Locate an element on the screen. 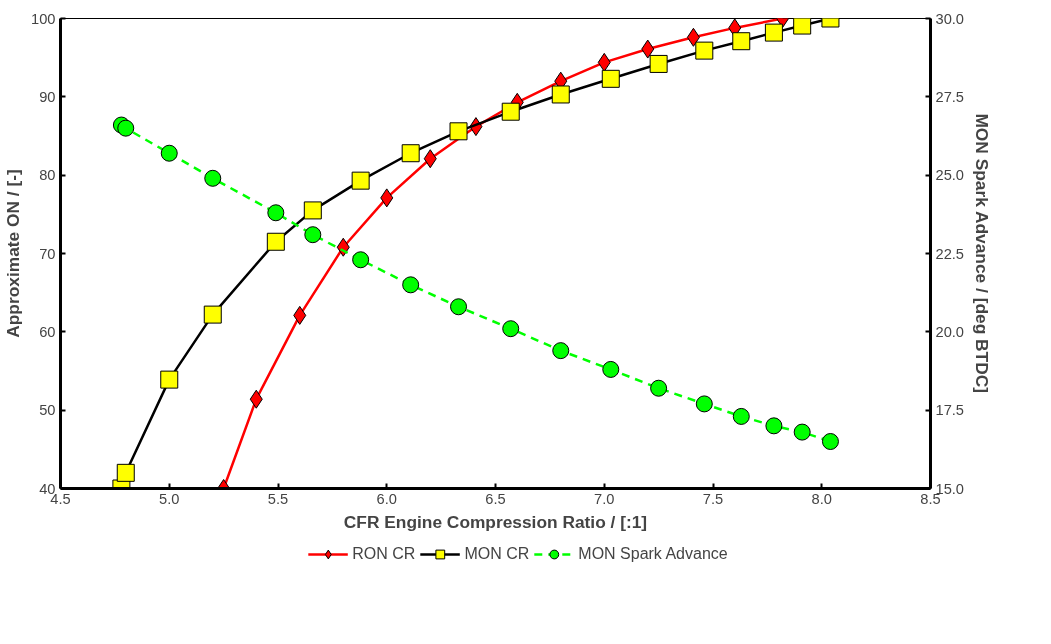  y2-tick-label: 20.0 is located at coordinates (950, 331).